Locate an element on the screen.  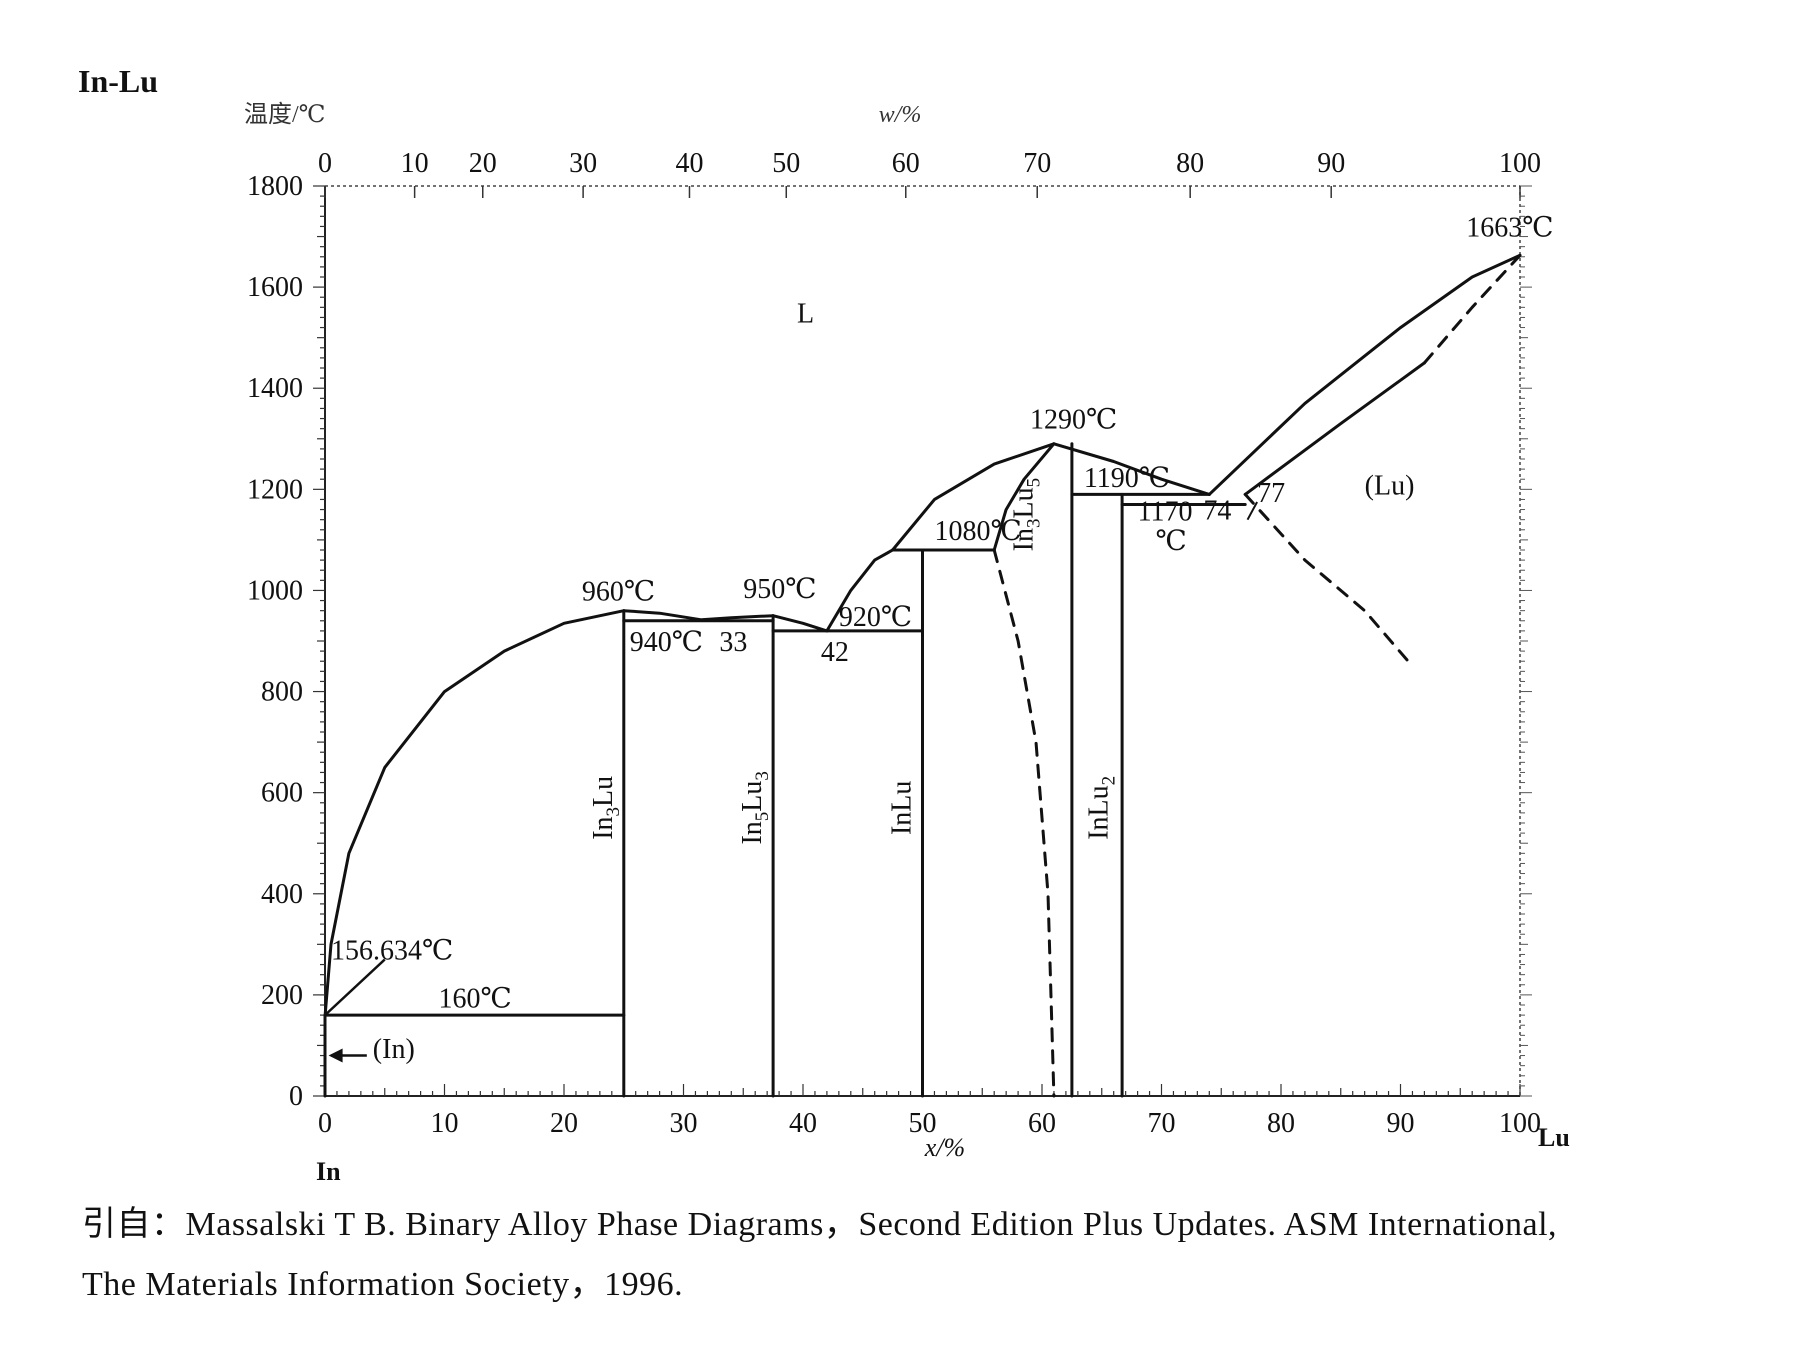
citation-line-2: The Materials Information Society，1996. is located at coordinates (383, 1284).